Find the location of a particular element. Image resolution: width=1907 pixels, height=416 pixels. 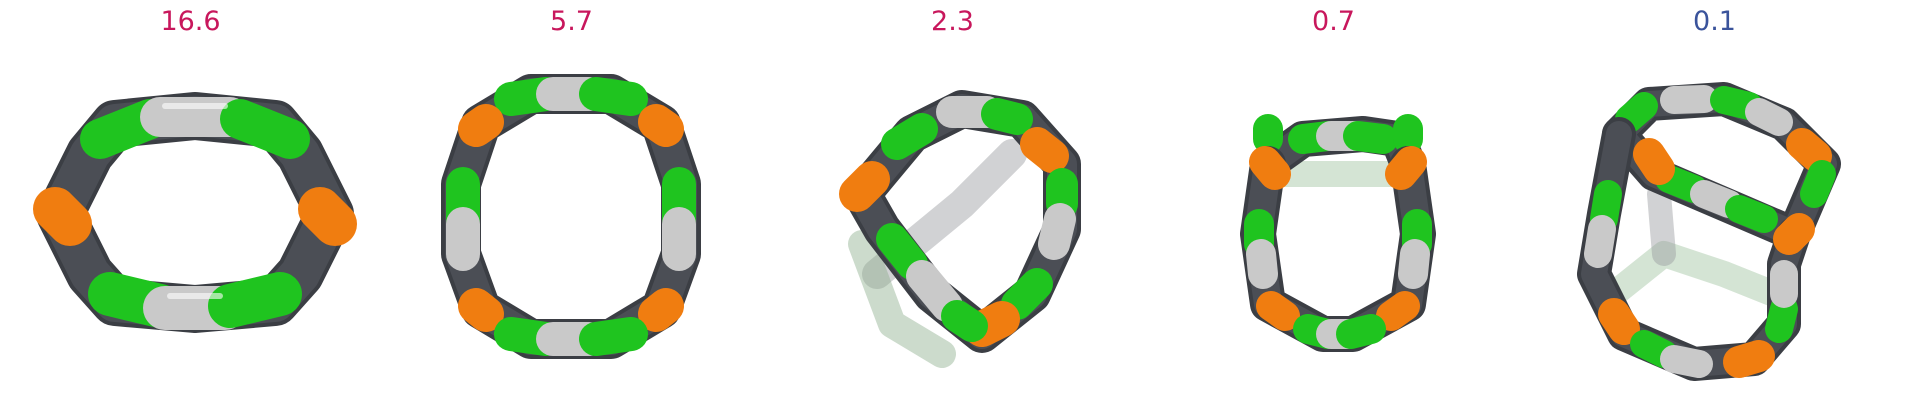

panel-label: 0.7 is located at coordinates (1333, 21).